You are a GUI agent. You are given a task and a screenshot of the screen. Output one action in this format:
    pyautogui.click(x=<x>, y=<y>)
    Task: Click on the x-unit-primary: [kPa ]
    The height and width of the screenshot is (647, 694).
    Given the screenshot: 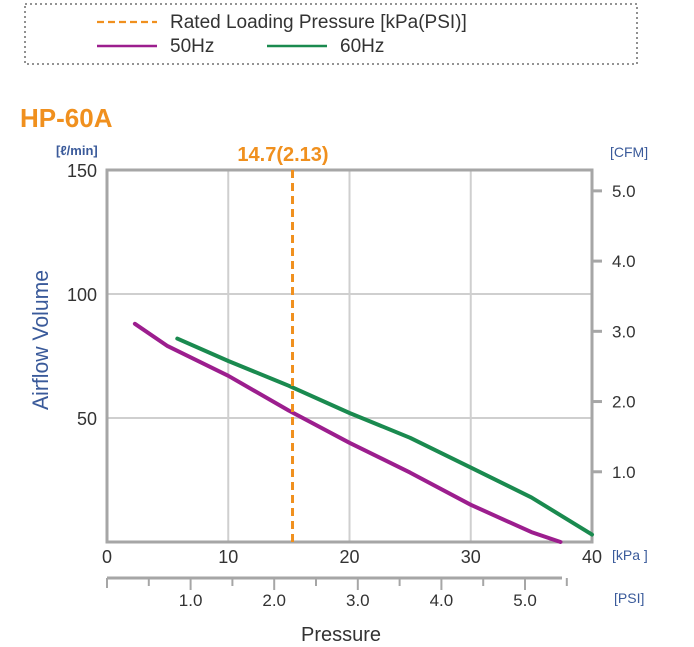 What is the action you would take?
    pyautogui.click(x=630, y=555)
    